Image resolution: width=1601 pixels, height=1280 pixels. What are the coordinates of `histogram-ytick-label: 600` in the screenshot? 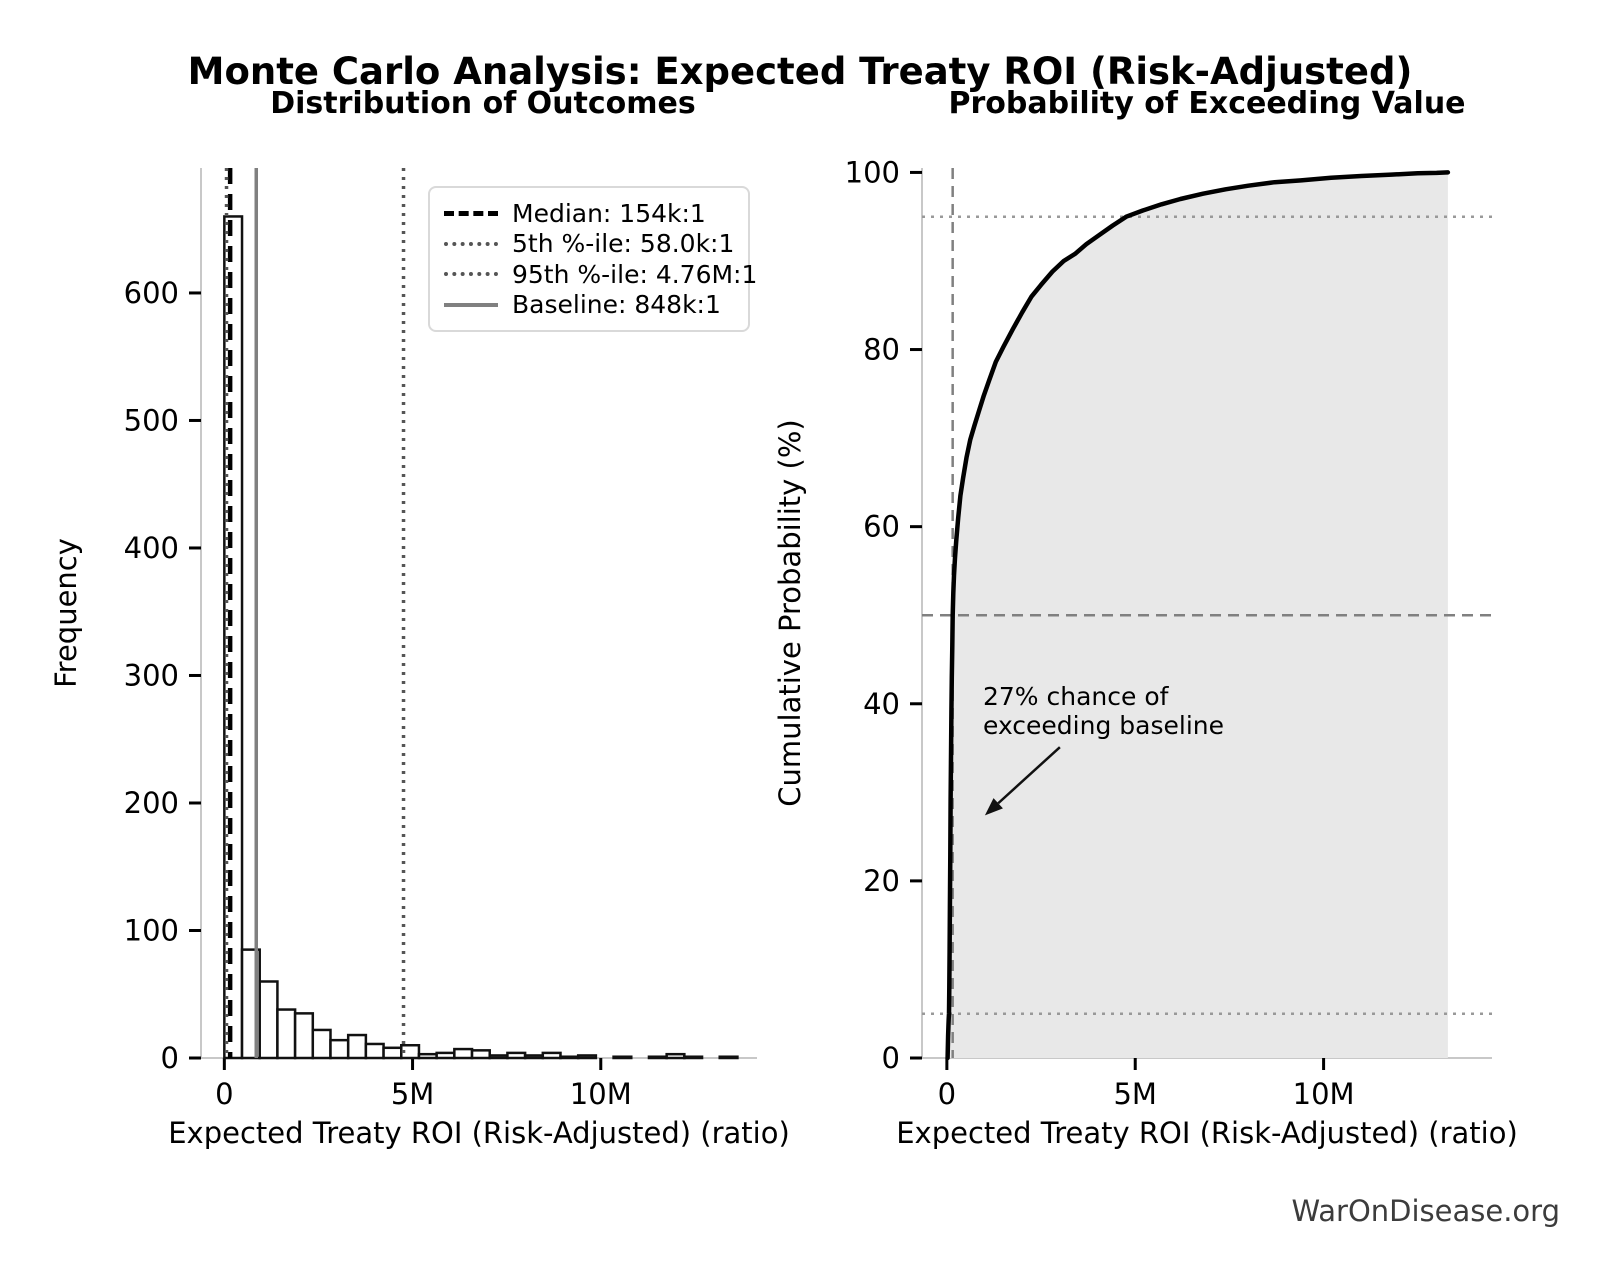 It's located at (151, 293).